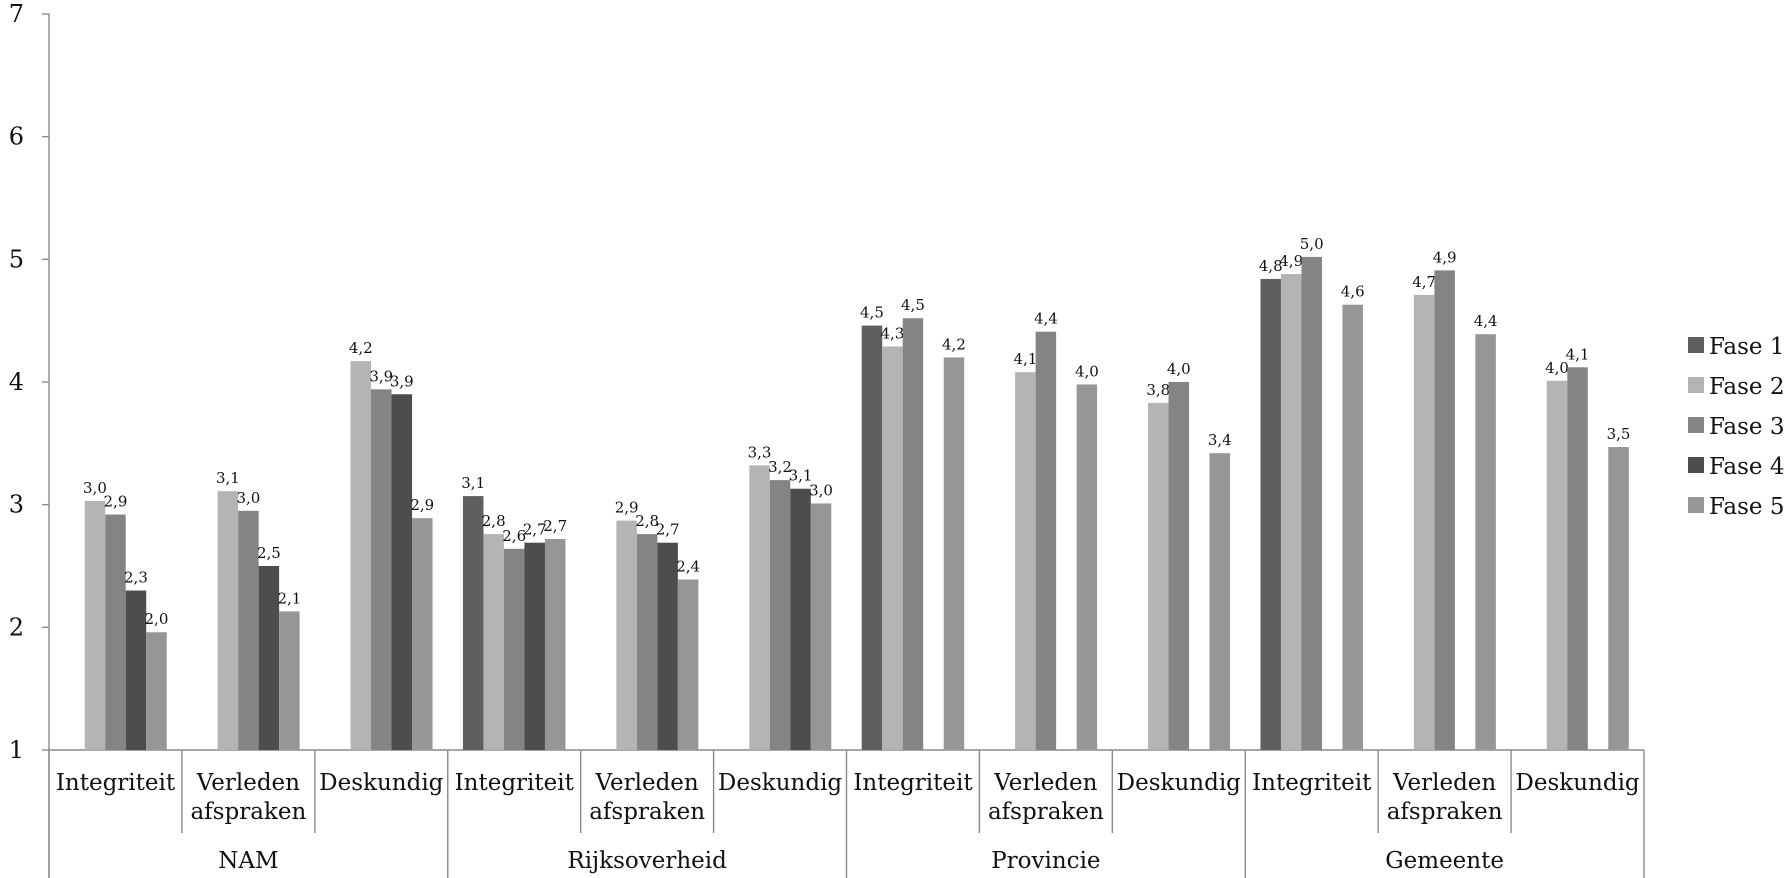 This screenshot has height=878, width=1787. Describe the element at coordinates (1045, 861) in the screenshot. I see `group-label: Provincie` at that location.